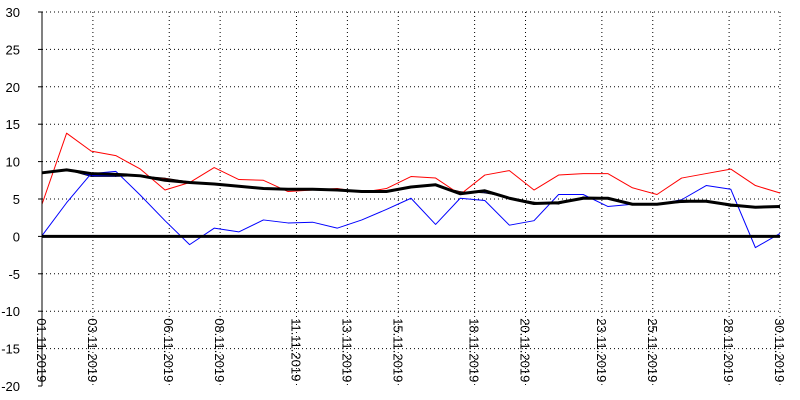 This screenshot has width=800, height=400. I want to click on y-tick-label: 30, so click(13, 12).